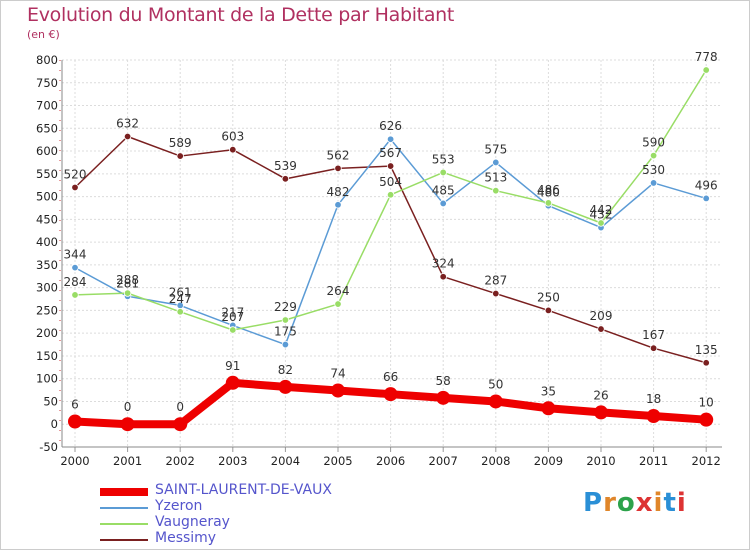  I want to click on data-label: 590, so click(653, 143).